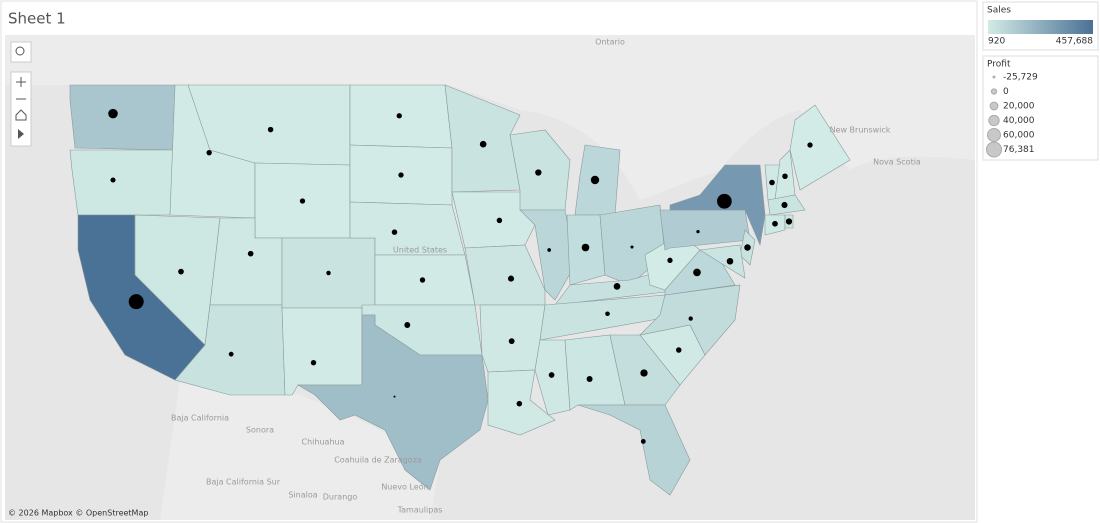 This screenshot has width=1100, height=523. I want to click on place-label: Durango, so click(340, 497).